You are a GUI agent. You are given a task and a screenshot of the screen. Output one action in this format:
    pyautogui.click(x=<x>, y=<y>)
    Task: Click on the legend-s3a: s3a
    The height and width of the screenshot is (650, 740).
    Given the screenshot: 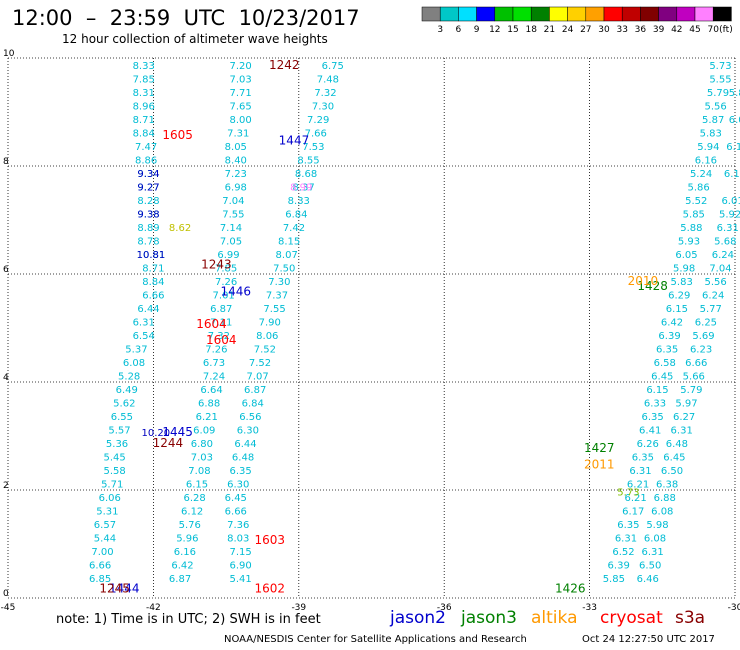 What is the action you would take?
    pyautogui.click(x=690, y=618)
    